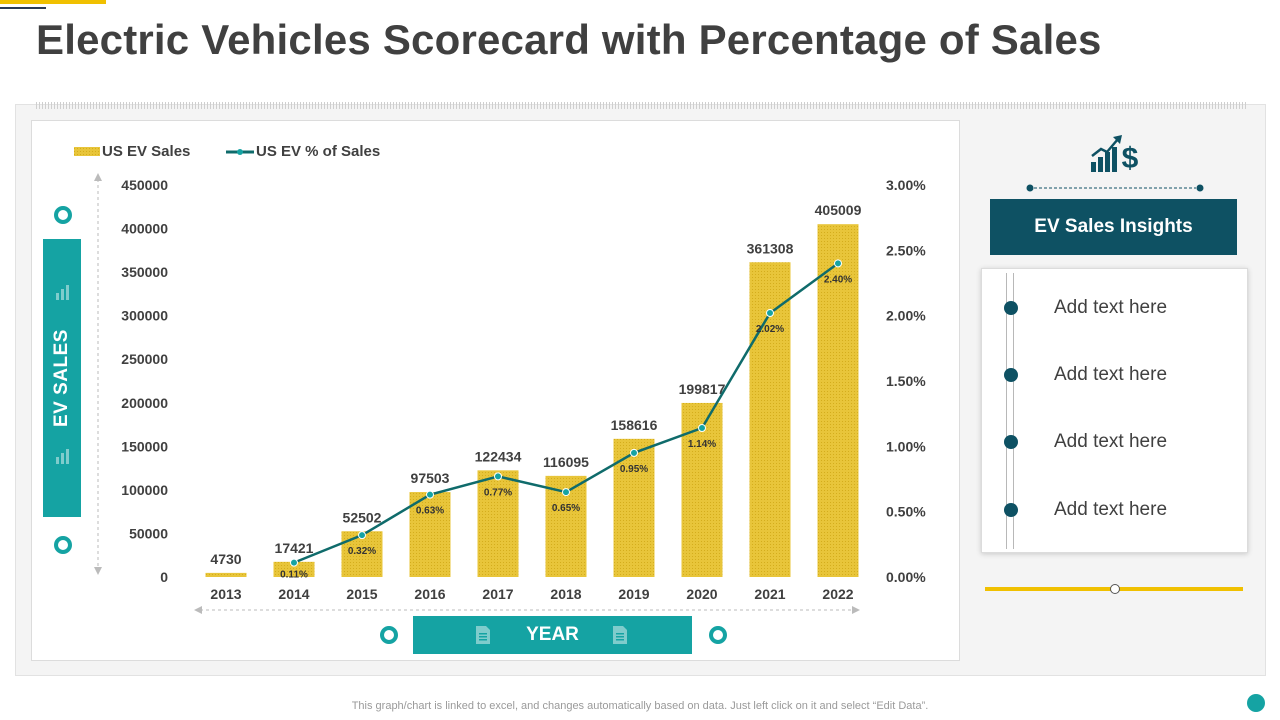 Image resolution: width=1280 pixels, height=720 pixels. Describe the element at coordinates (226, 574) in the screenshot. I see `bar-2013` at that location.